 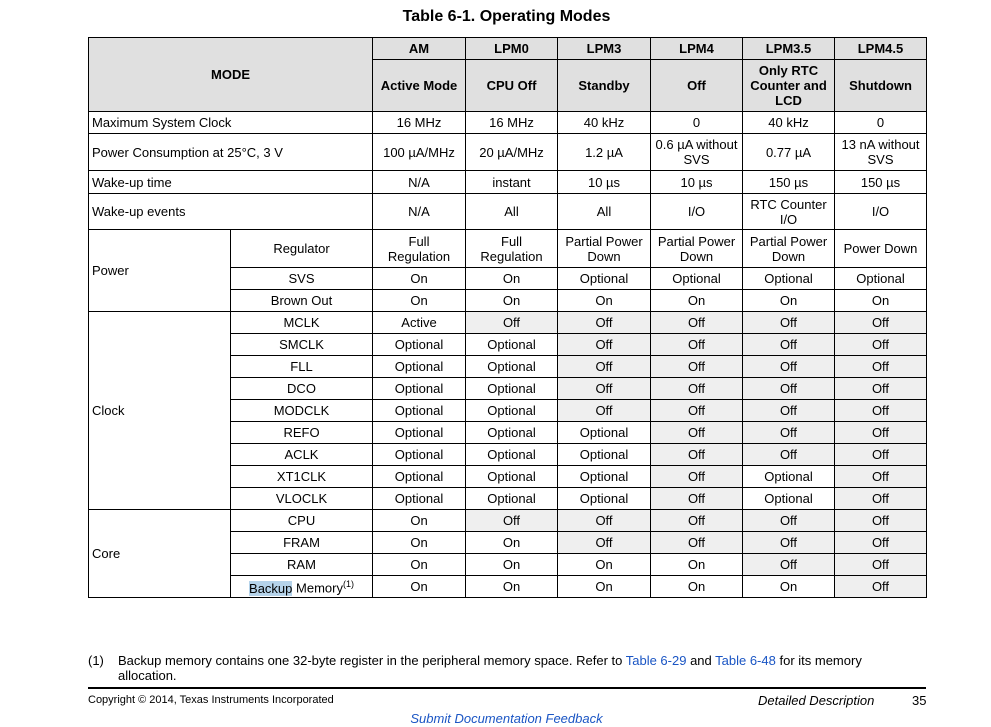 I want to click on value-cell: 0.6 µA without SVS, so click(x=696, y=152).